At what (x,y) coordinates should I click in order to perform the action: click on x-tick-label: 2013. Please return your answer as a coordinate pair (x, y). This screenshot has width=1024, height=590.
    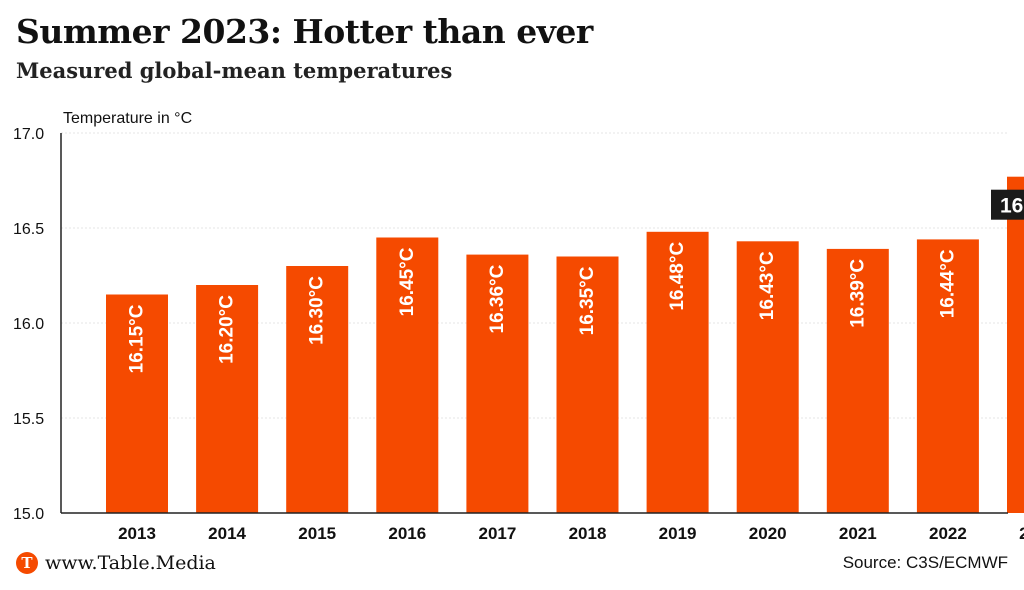
    Looking at the image, I should click on (137, 533).